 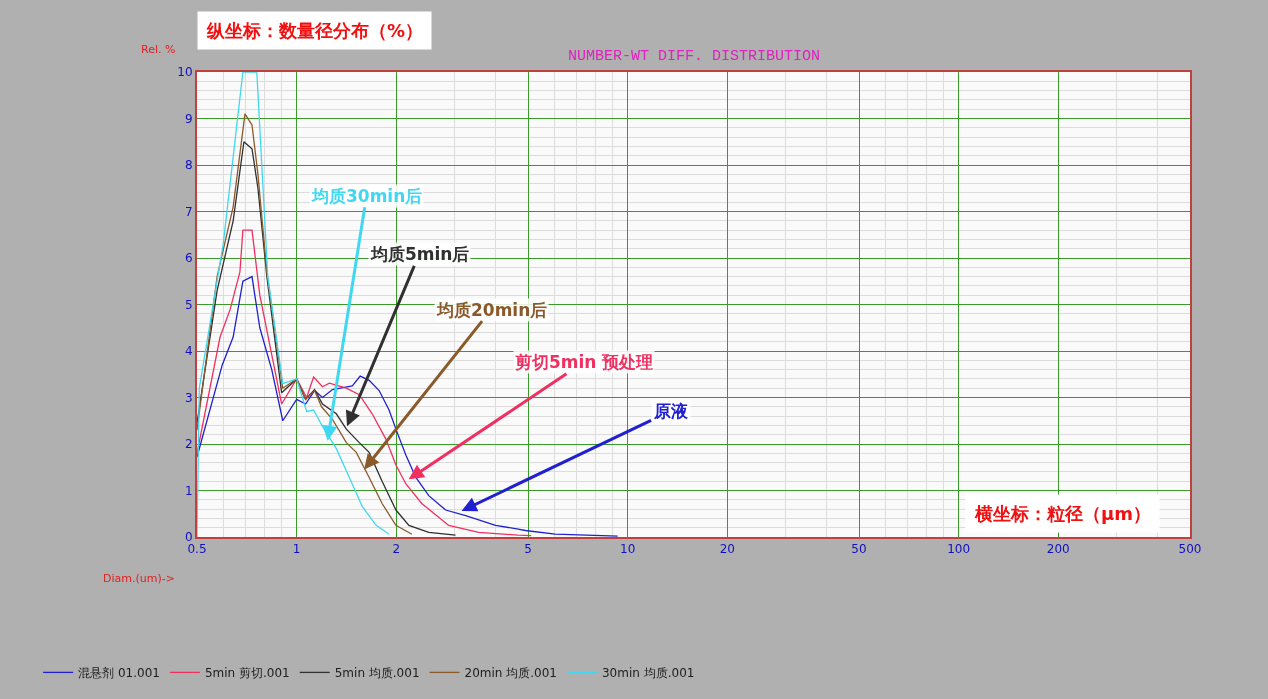 What do you see at coordinates (197, 549) in the screenshot?
I see `x-tick-label: 0.5` at bounding box center [197, 549].